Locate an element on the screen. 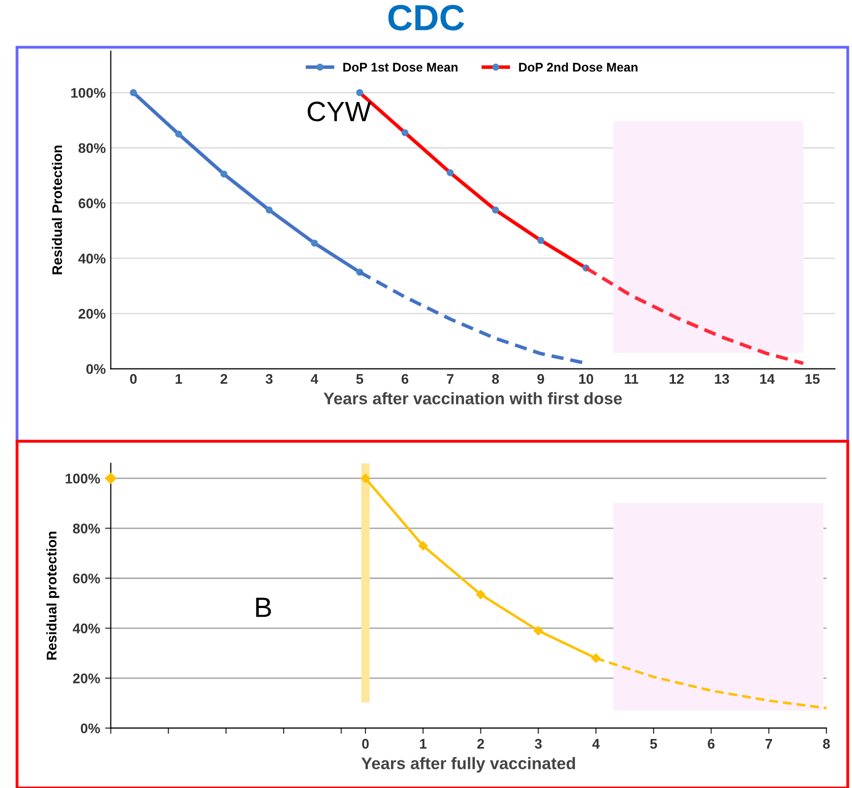 This screenshot has height=788, width=852. x-tick-label: 13 is located at coordinates (722, 379).